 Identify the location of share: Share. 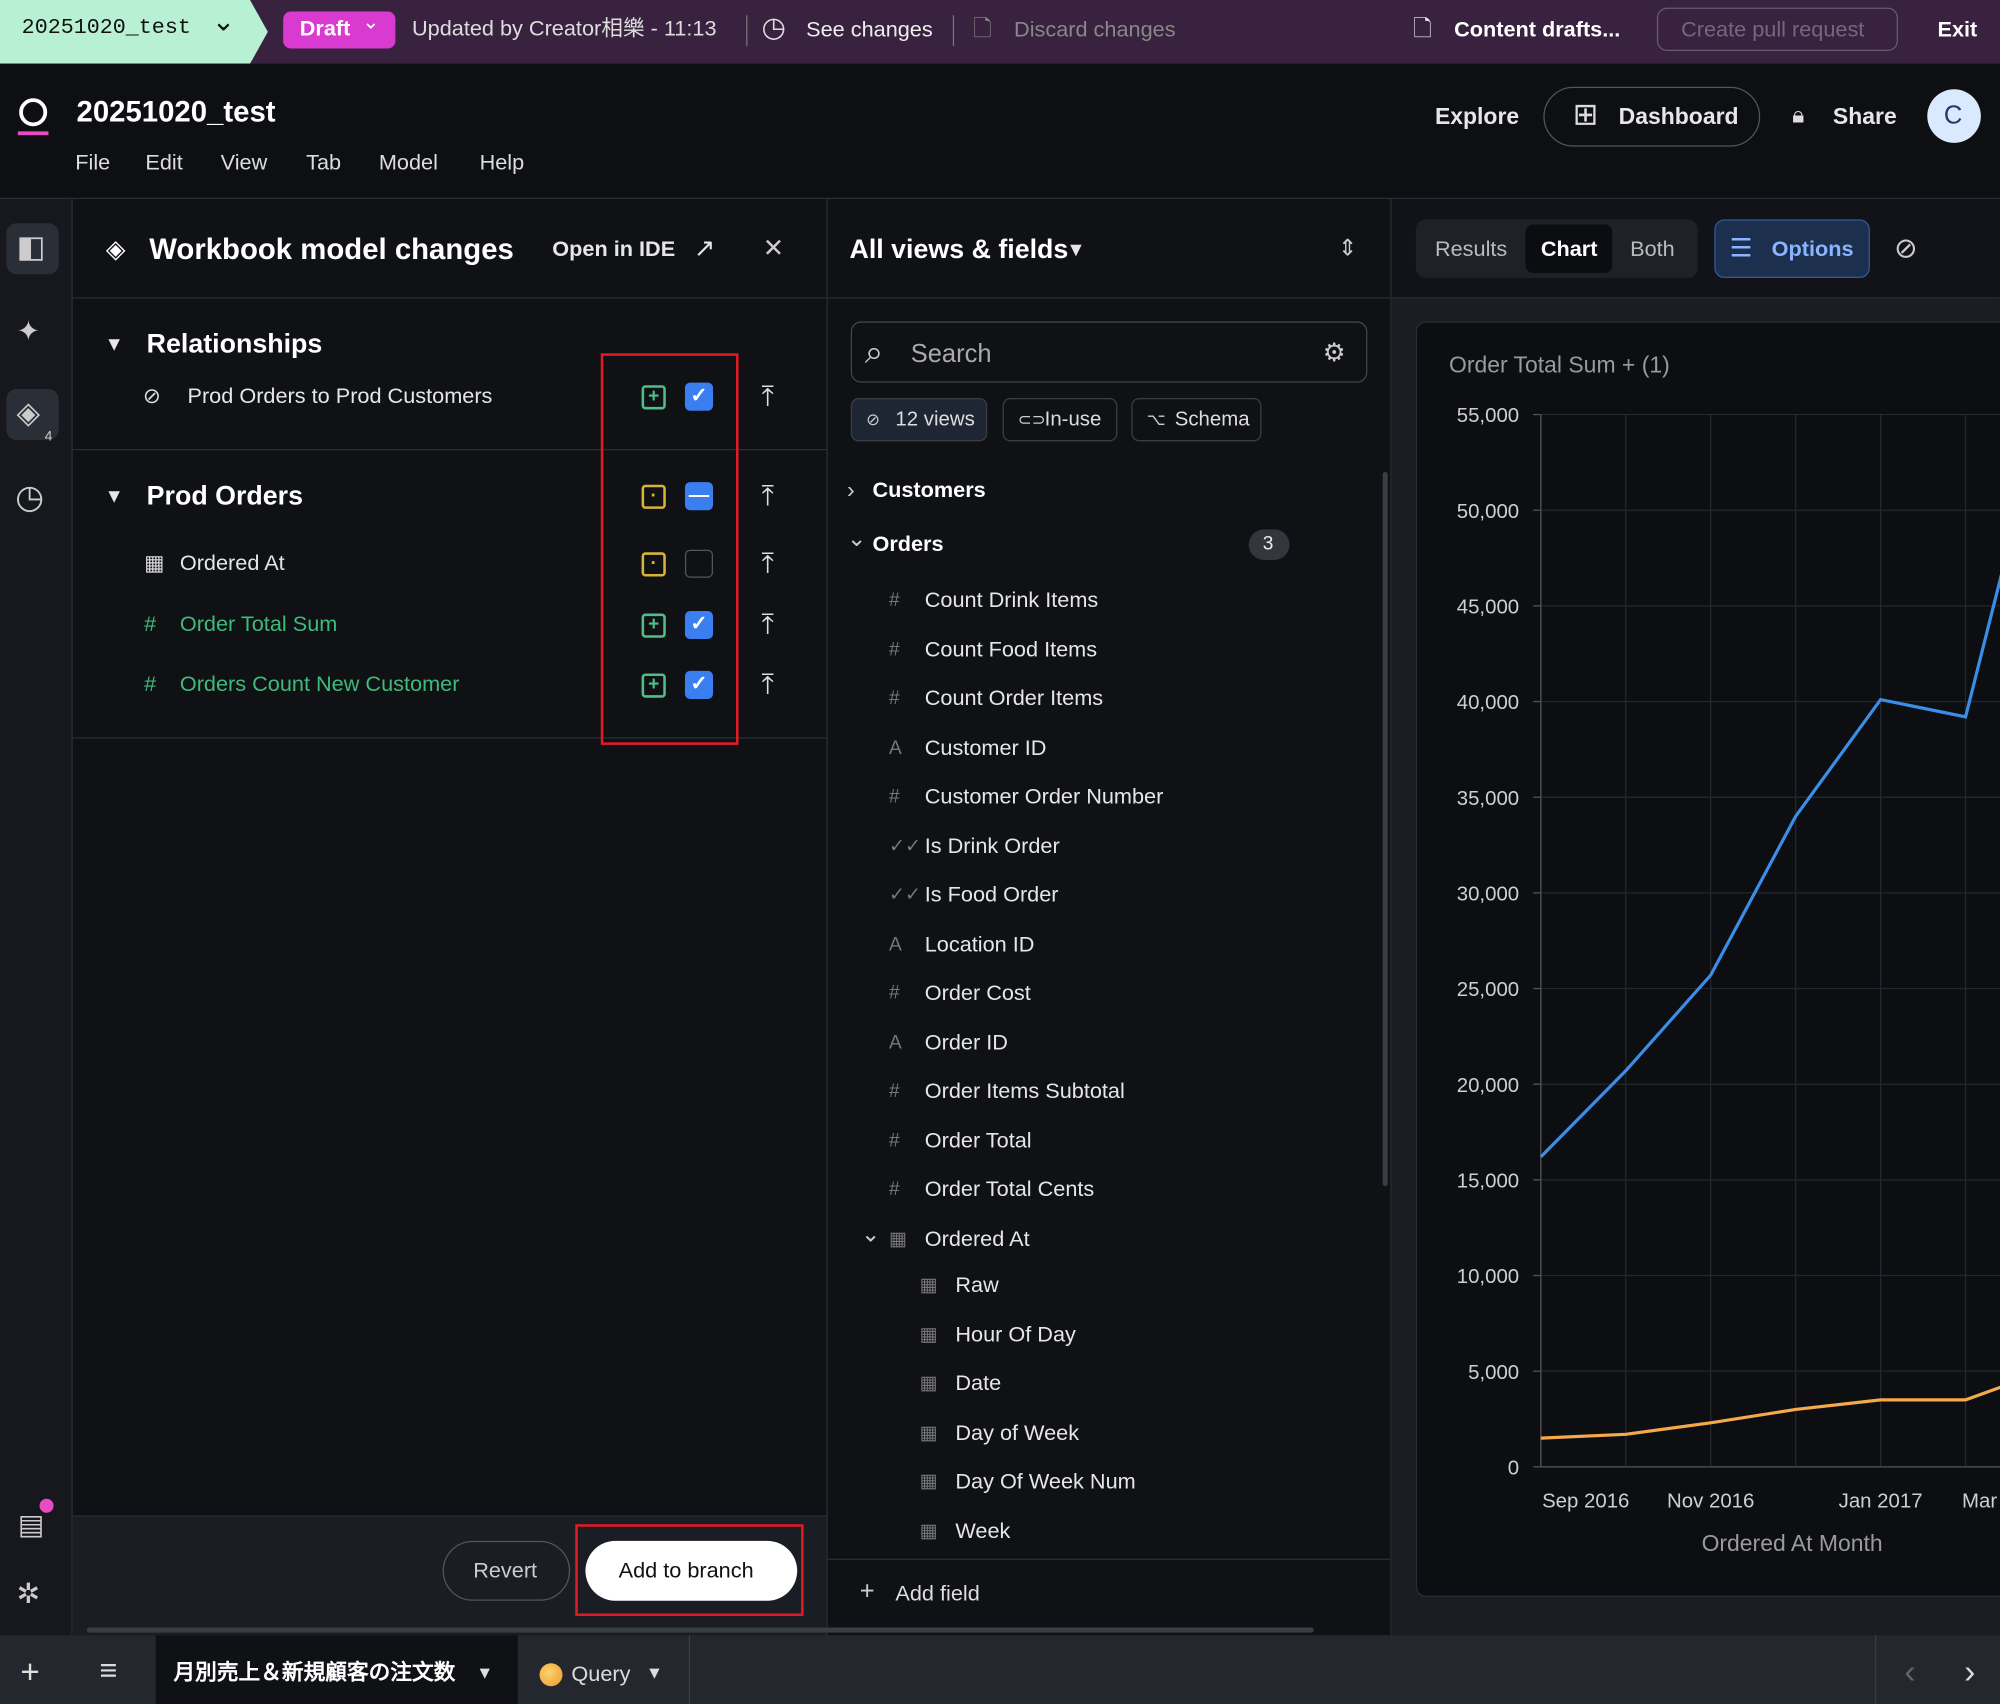
(1865, 118).